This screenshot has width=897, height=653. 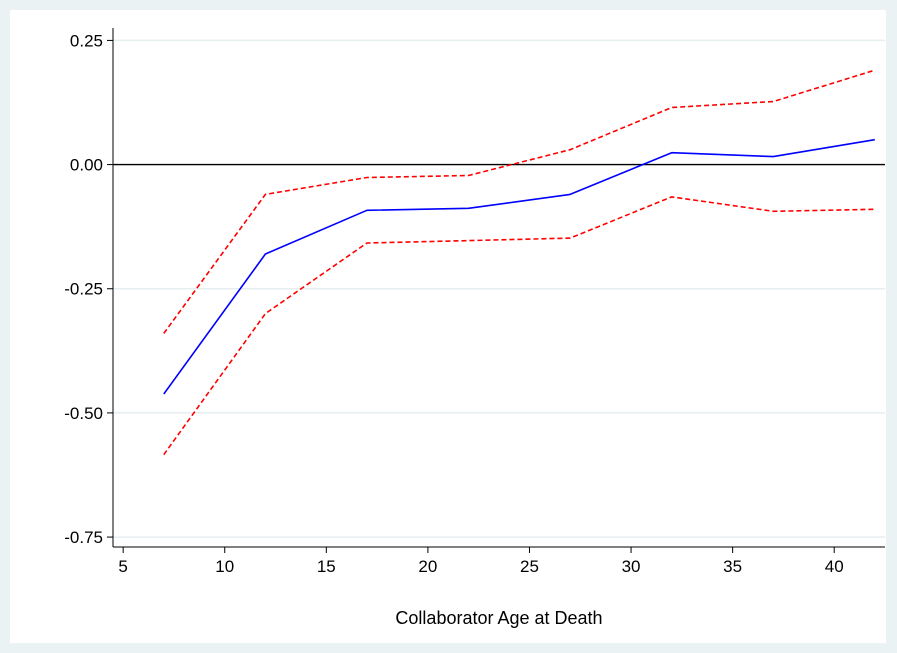 What do you see at coordinates (86, 40) in the screenshot?
I see `y-tick-label-0: 0.25` at bounding box center [86, 40].